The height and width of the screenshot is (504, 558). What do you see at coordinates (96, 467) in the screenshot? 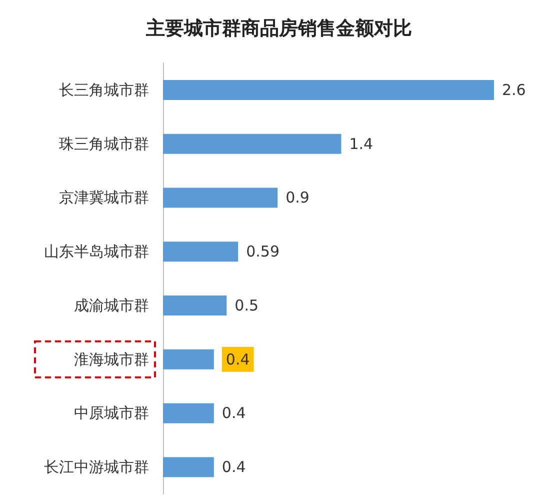
I see `y-tick-label: 长江中游城市群` at bounding box center [96, 467].